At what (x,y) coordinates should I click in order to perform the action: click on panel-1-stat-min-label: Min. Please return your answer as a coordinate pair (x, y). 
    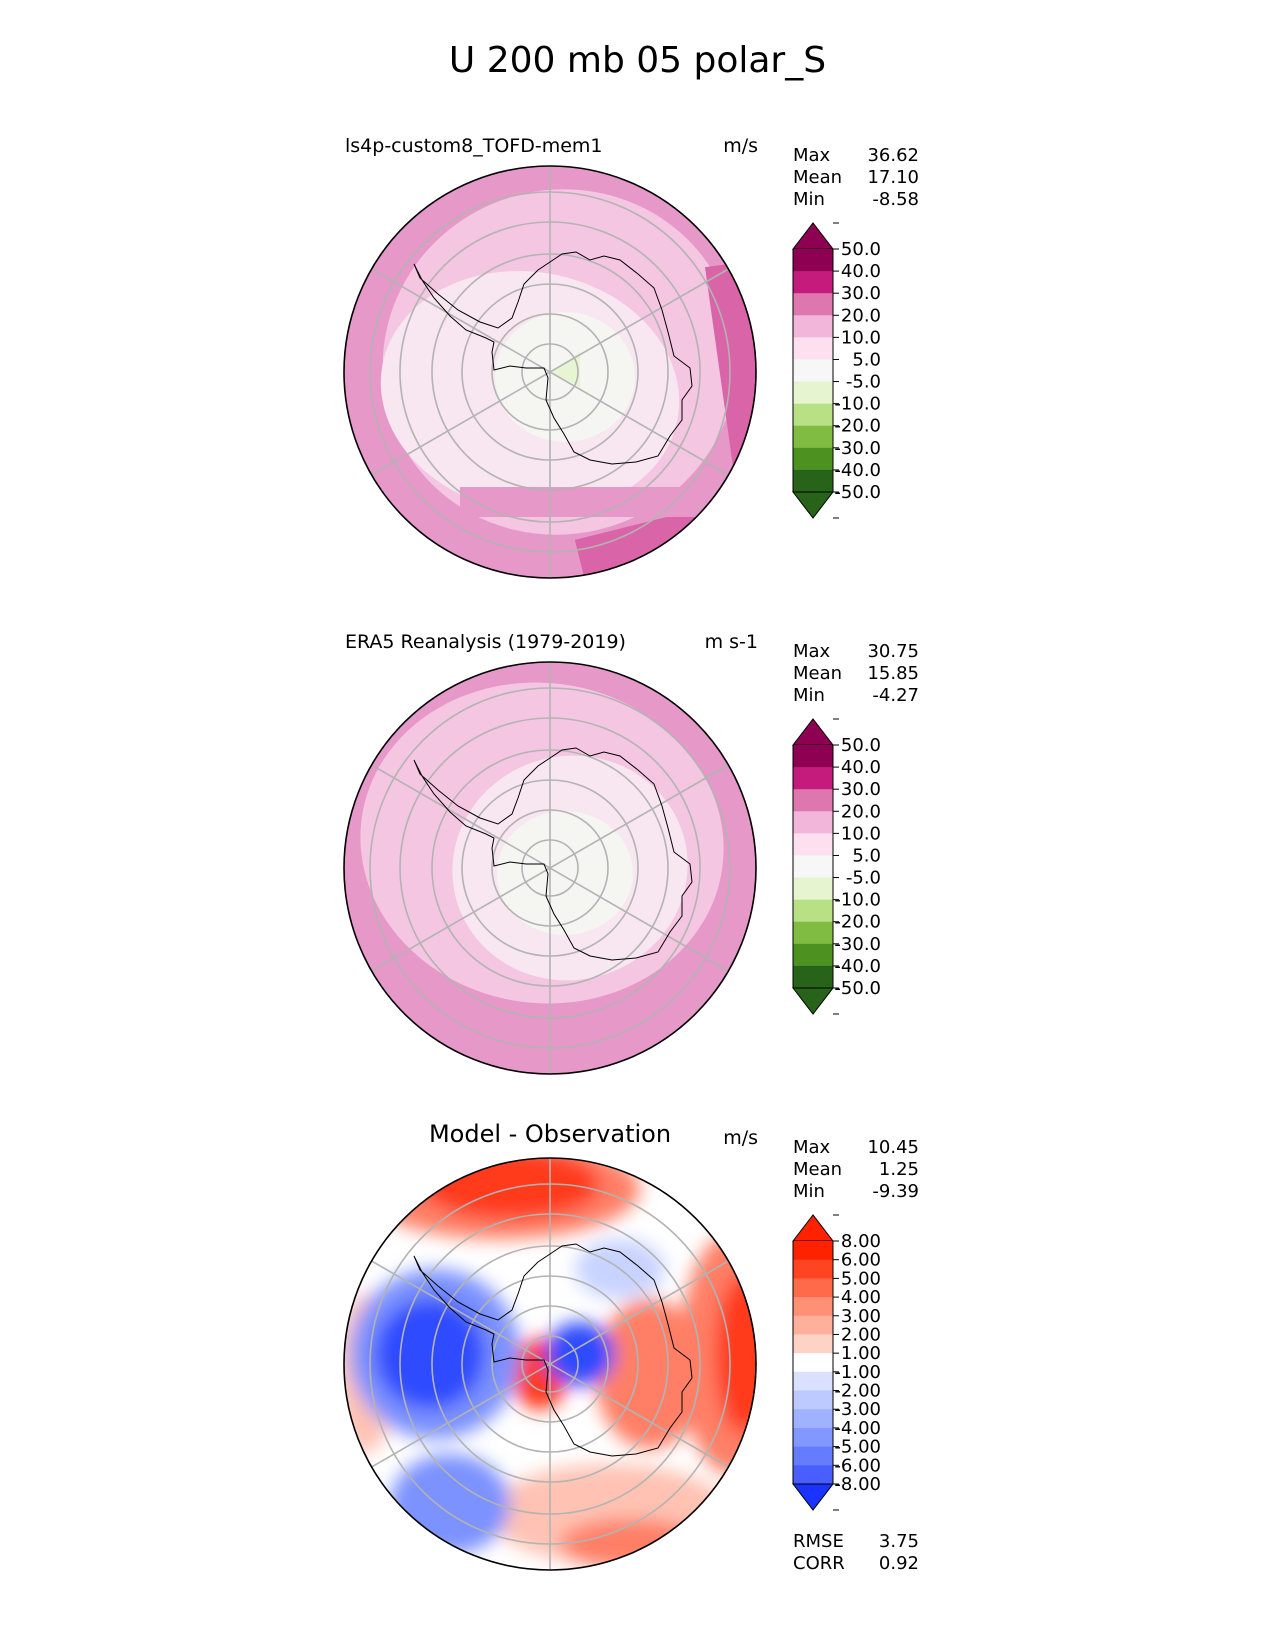
    Looking at the image, I should click on (809, 199).